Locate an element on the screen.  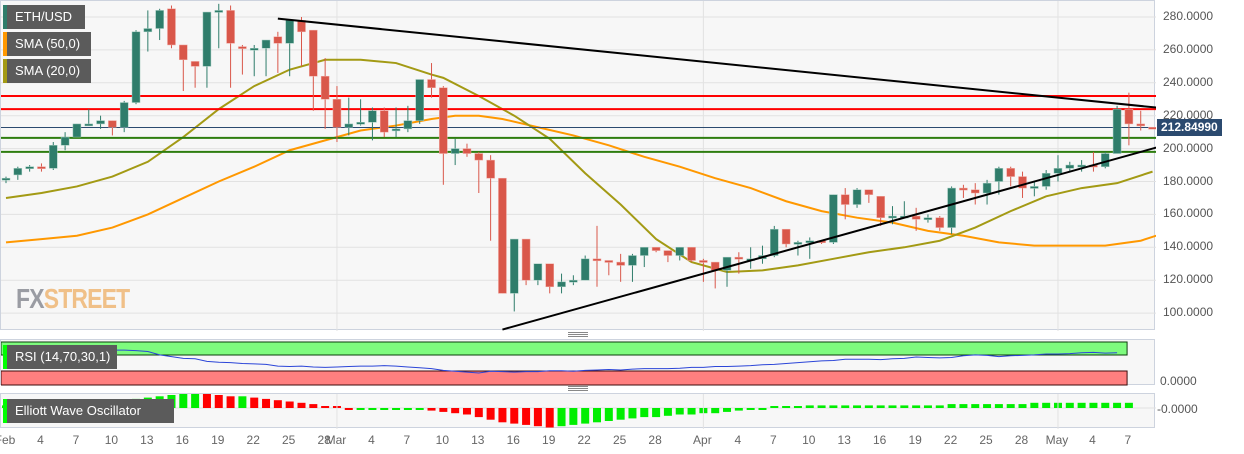
date-tick-label: Mar is located at coordinates (336, 440).